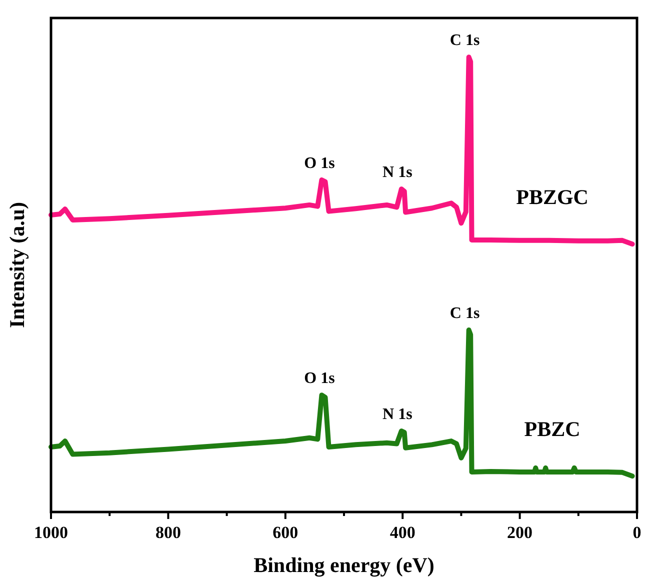 The height and width of the screenshot is (580, 645). I want to click on x-axis-title: Binding energy (eV), so click(344, 565).